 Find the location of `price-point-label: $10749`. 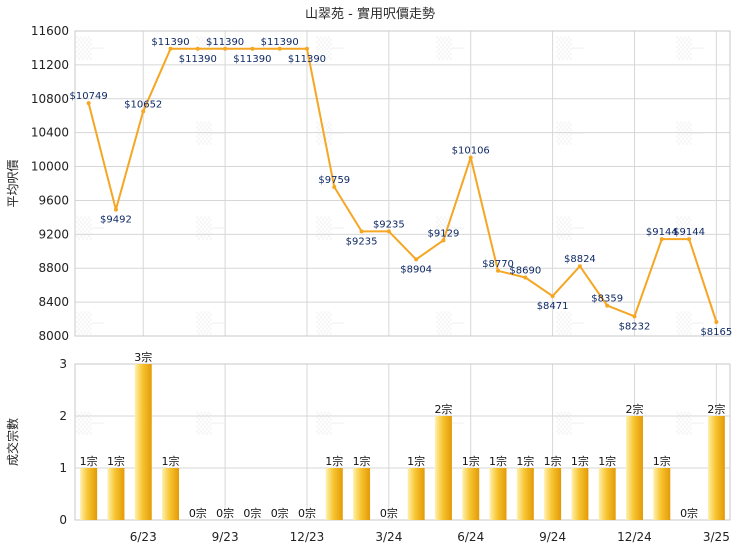

price-point-label: $10749 is located at coordinates (89, 96).